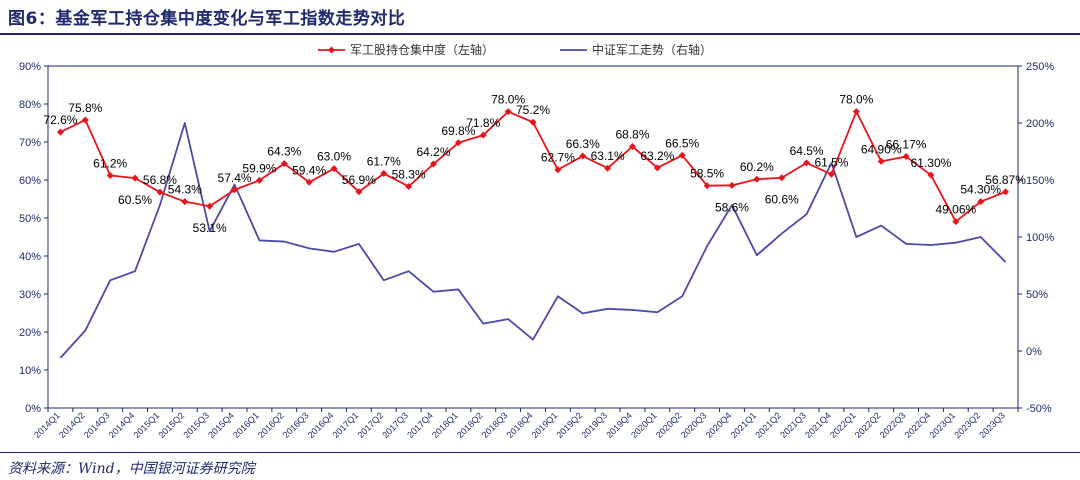 This screenshot has height=480, width=1080. I want to click on data-label: 61.7%, so click(384, 162).